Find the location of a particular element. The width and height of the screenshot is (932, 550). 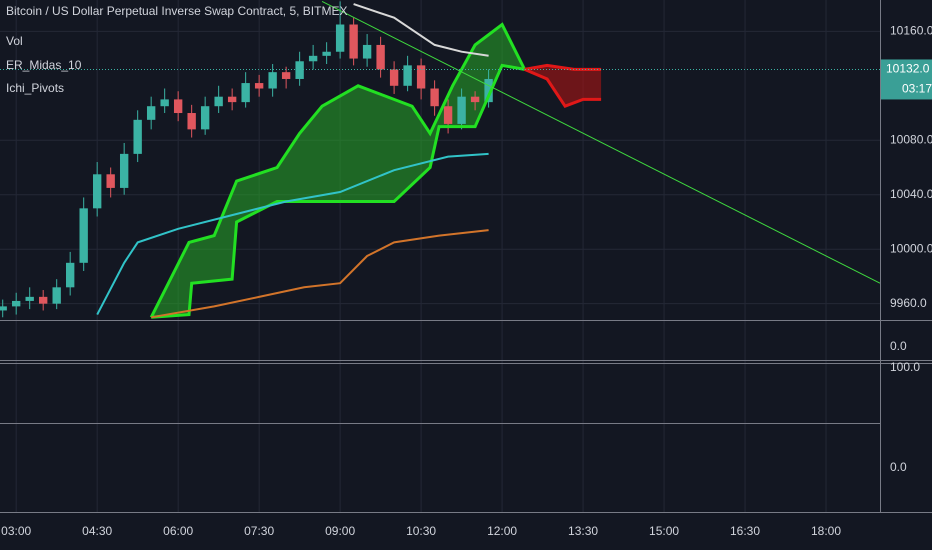

cloud-lower-line is located at coordinates (563, 88).